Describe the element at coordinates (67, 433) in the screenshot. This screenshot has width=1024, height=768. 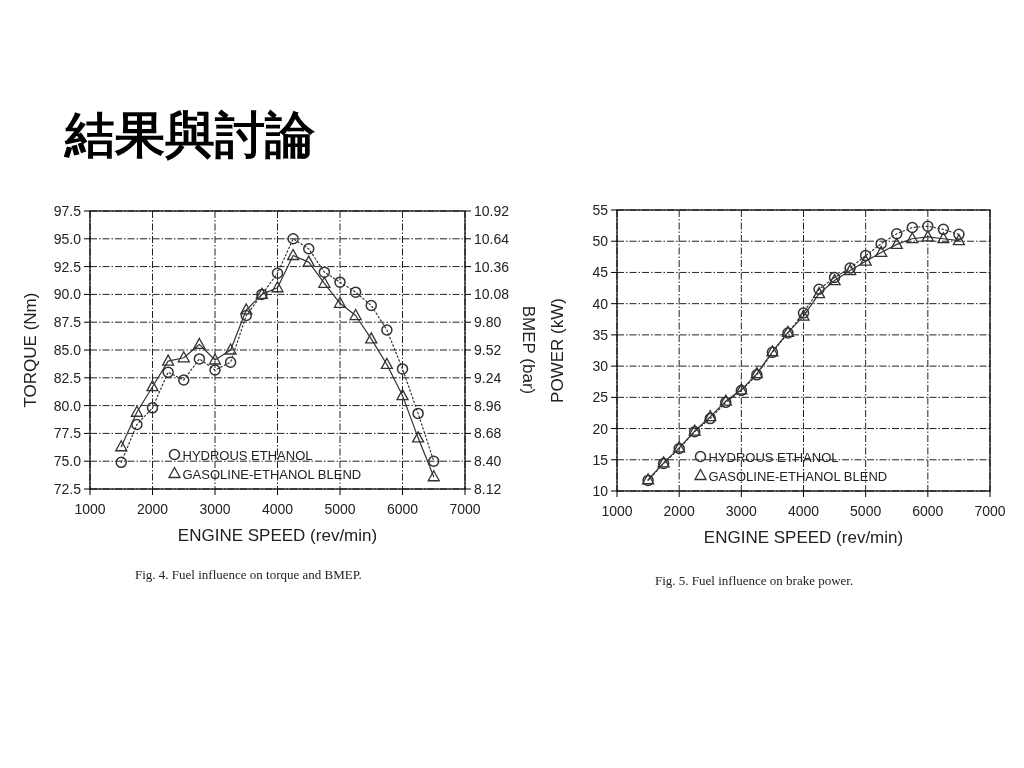
I see `y-tick-label: 77.5` at that location.